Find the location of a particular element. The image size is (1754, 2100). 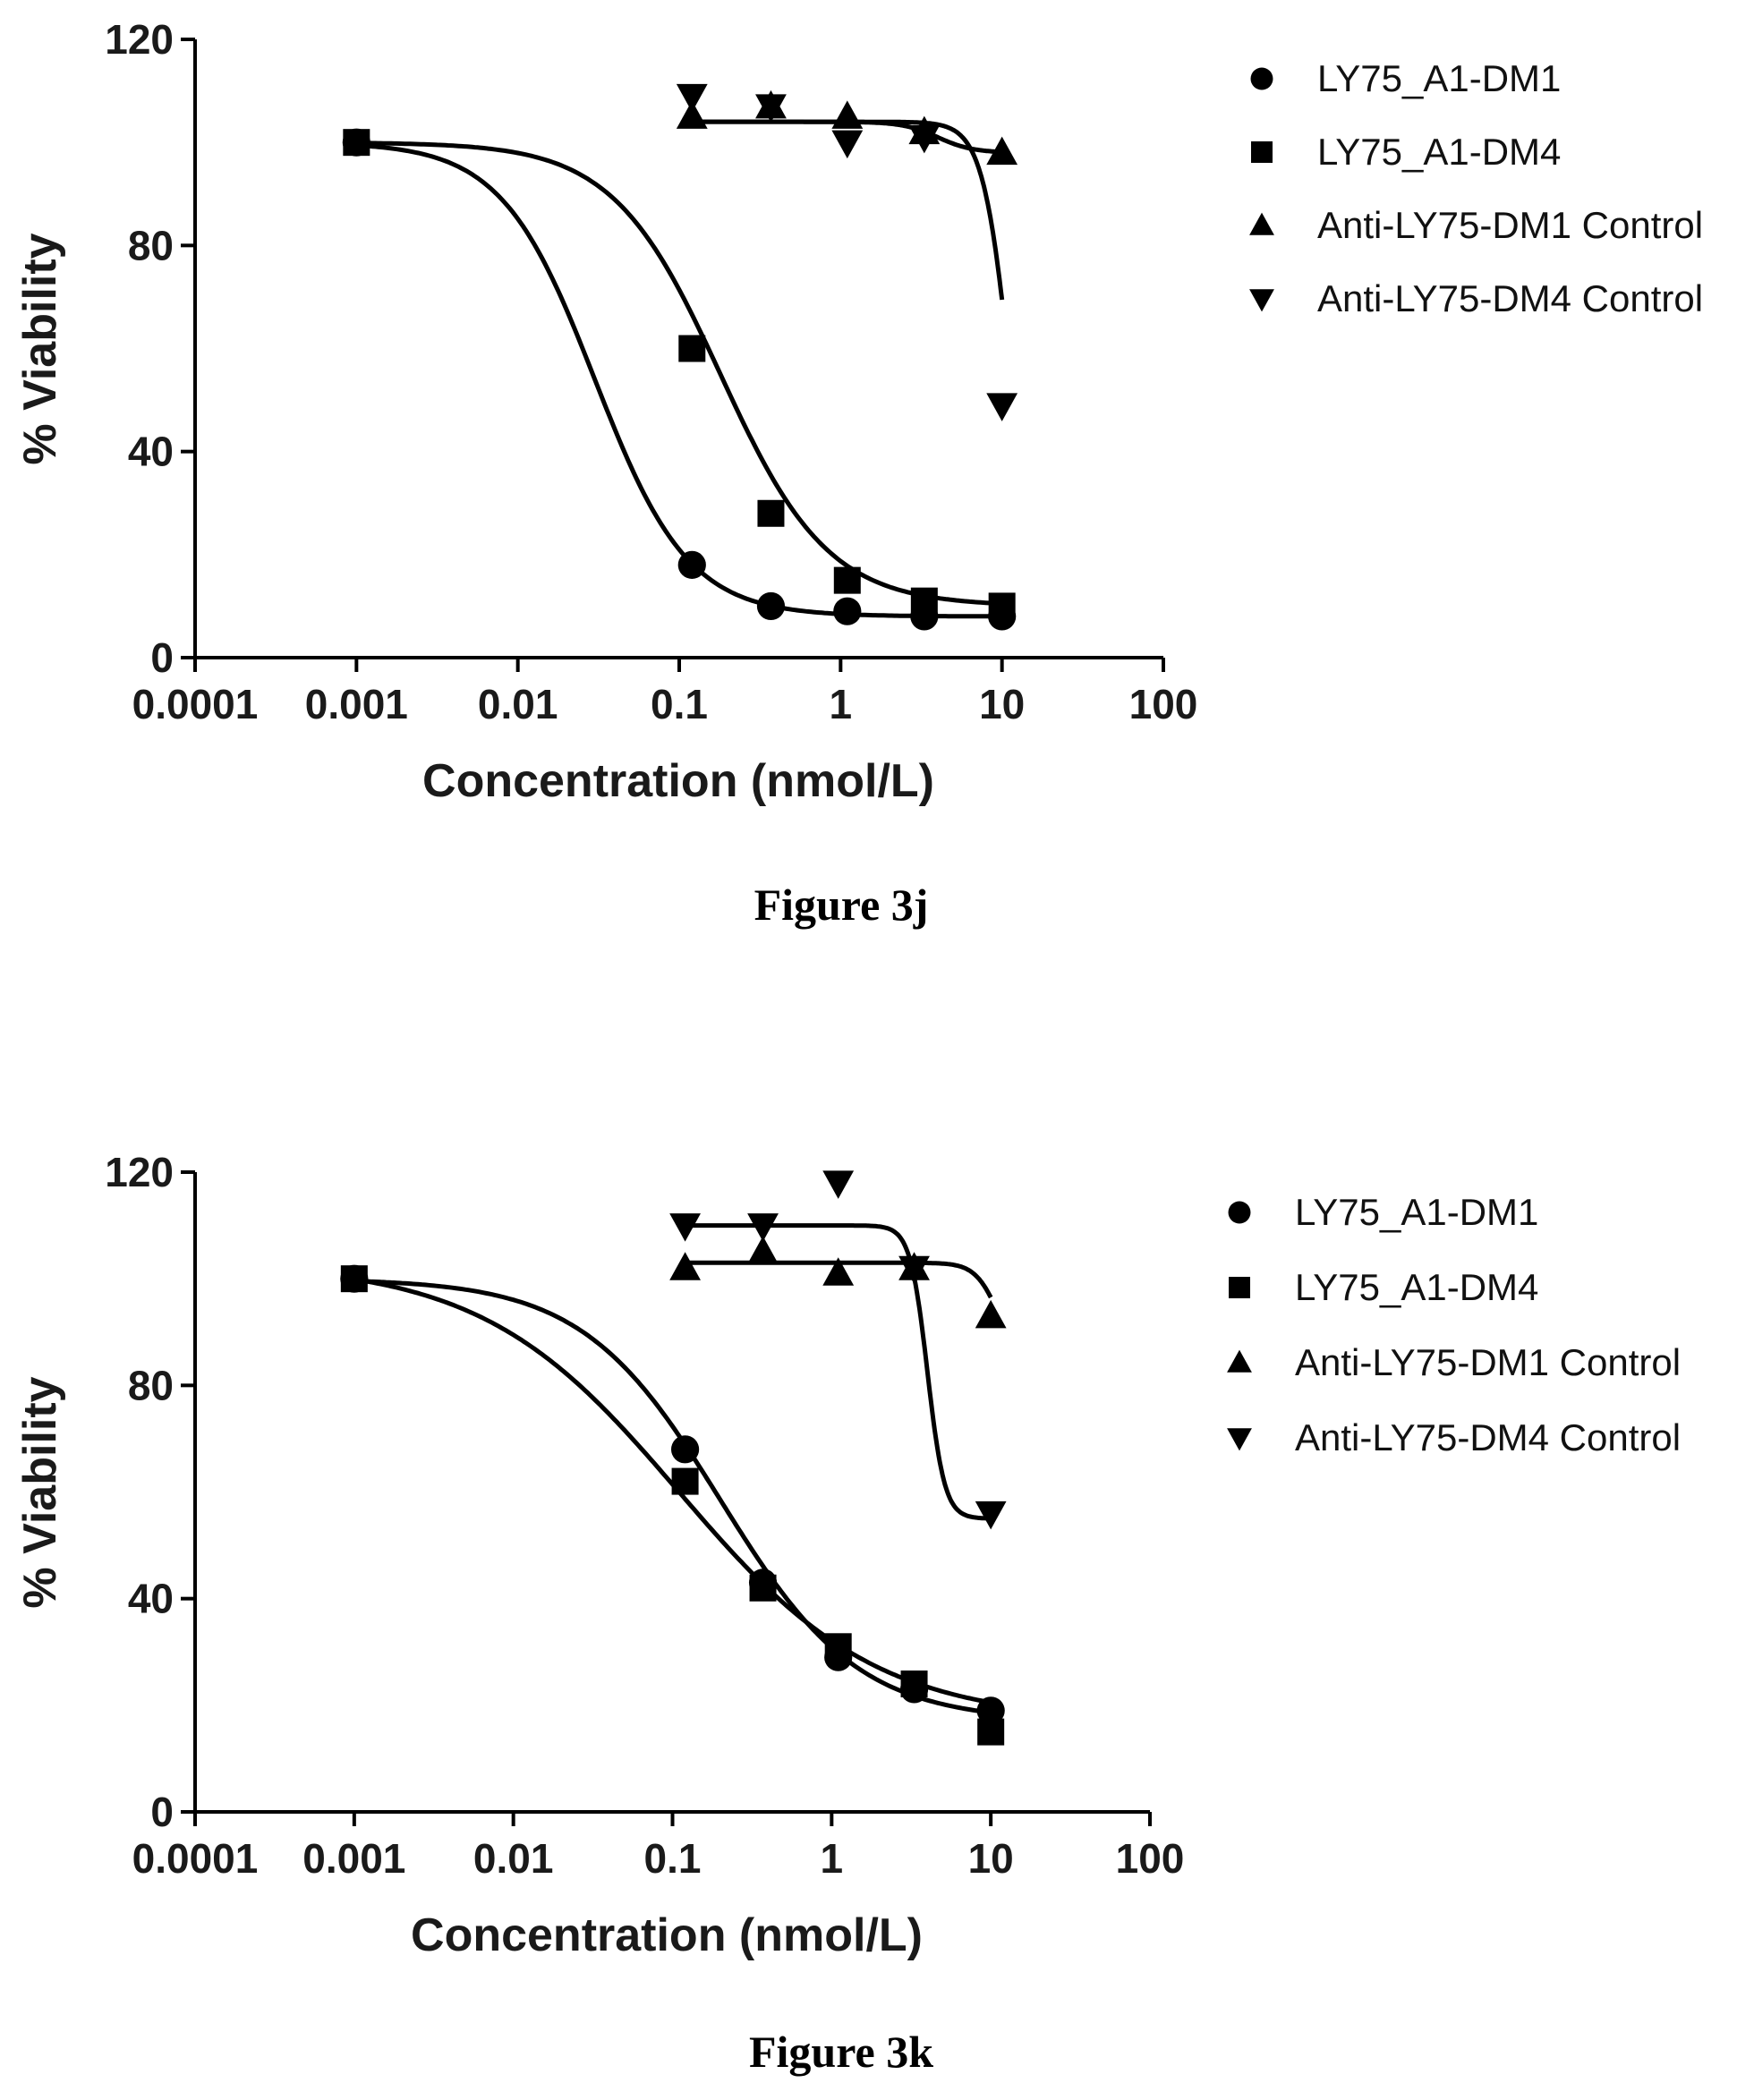

figure-caption: Figure 3j is located at coordinates (841, 905).